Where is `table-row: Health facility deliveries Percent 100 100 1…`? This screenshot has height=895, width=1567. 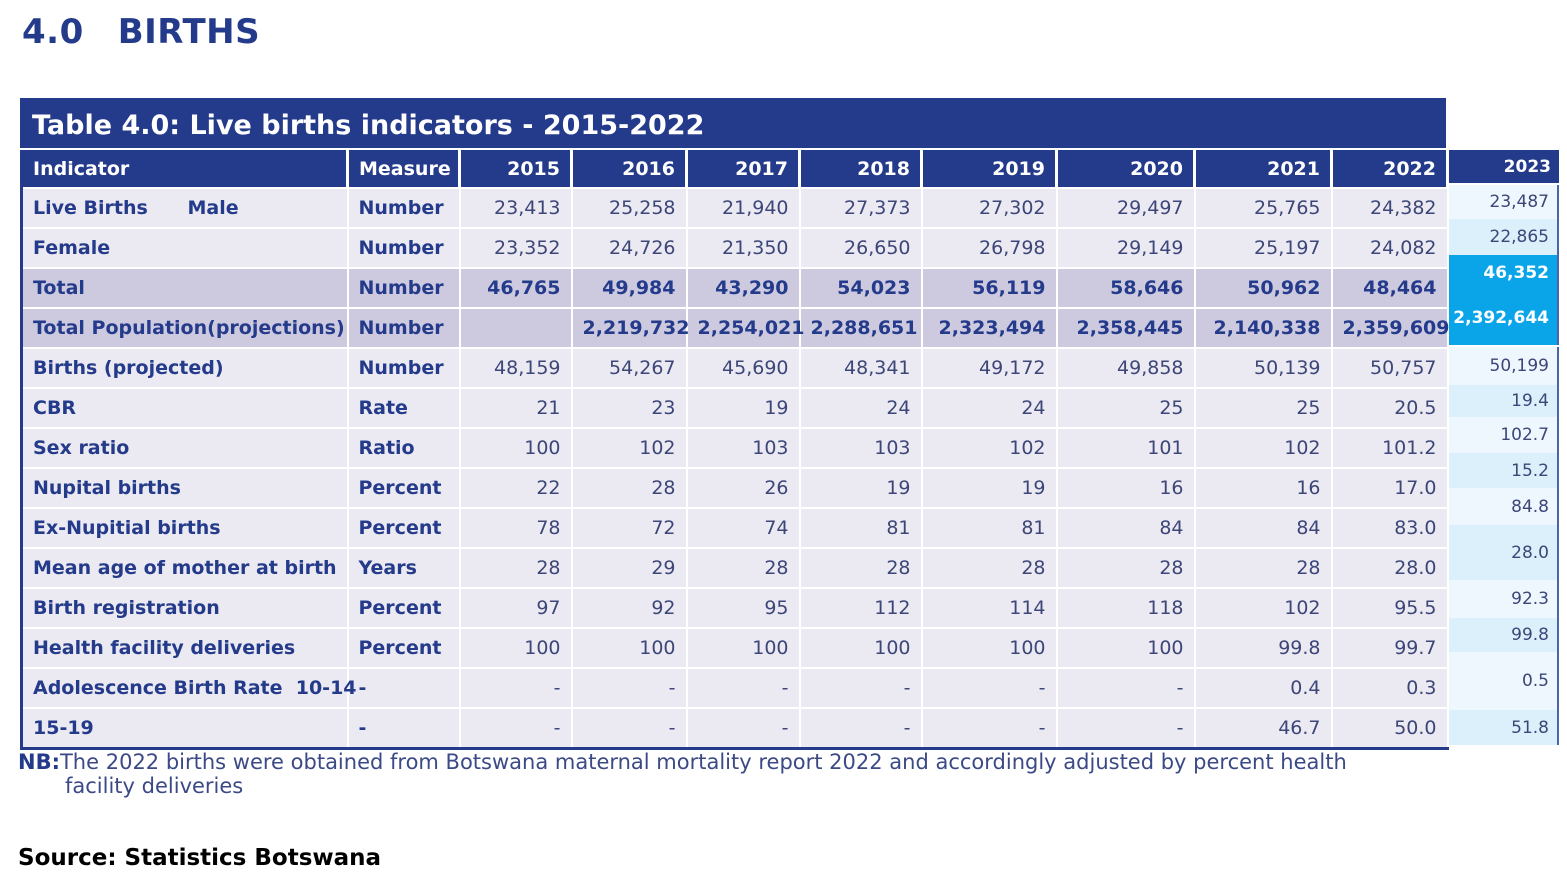 table-row: Health facility deliveries Percent 100 100 1… is located at coordinates (735, 648).